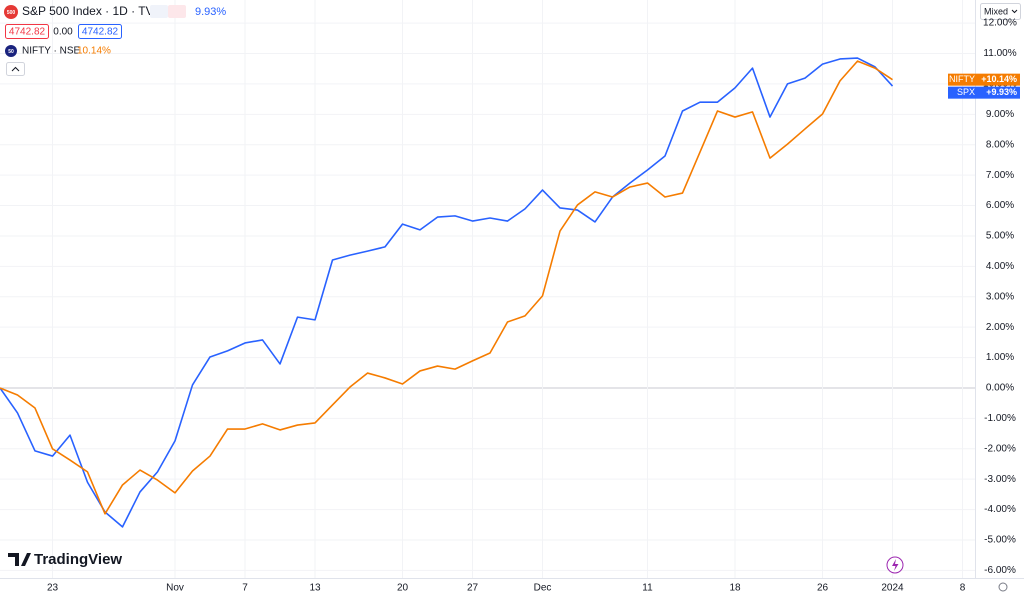  I want to click on x-tick-label: 2024, so click(892, 588).